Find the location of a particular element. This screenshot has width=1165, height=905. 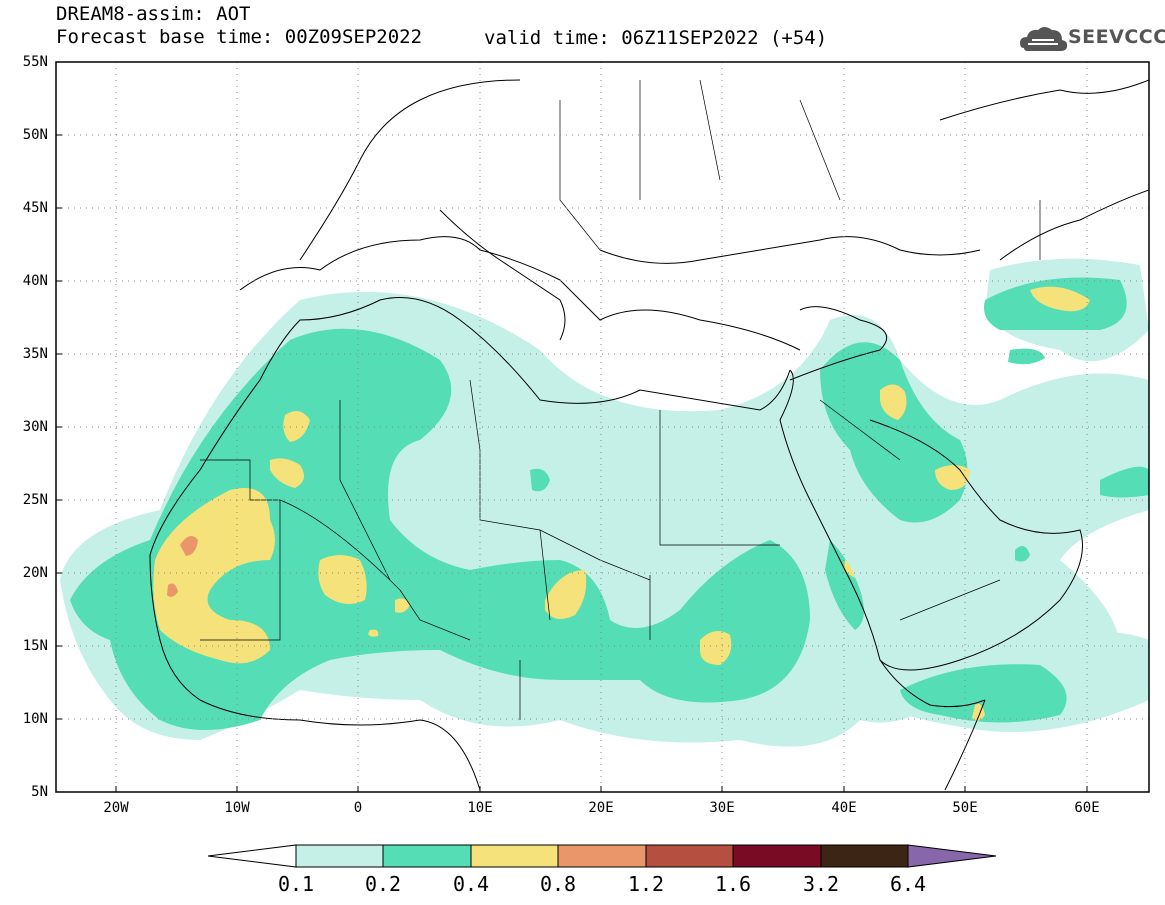

lat-label: 30N is located at coordinates (35, 427).